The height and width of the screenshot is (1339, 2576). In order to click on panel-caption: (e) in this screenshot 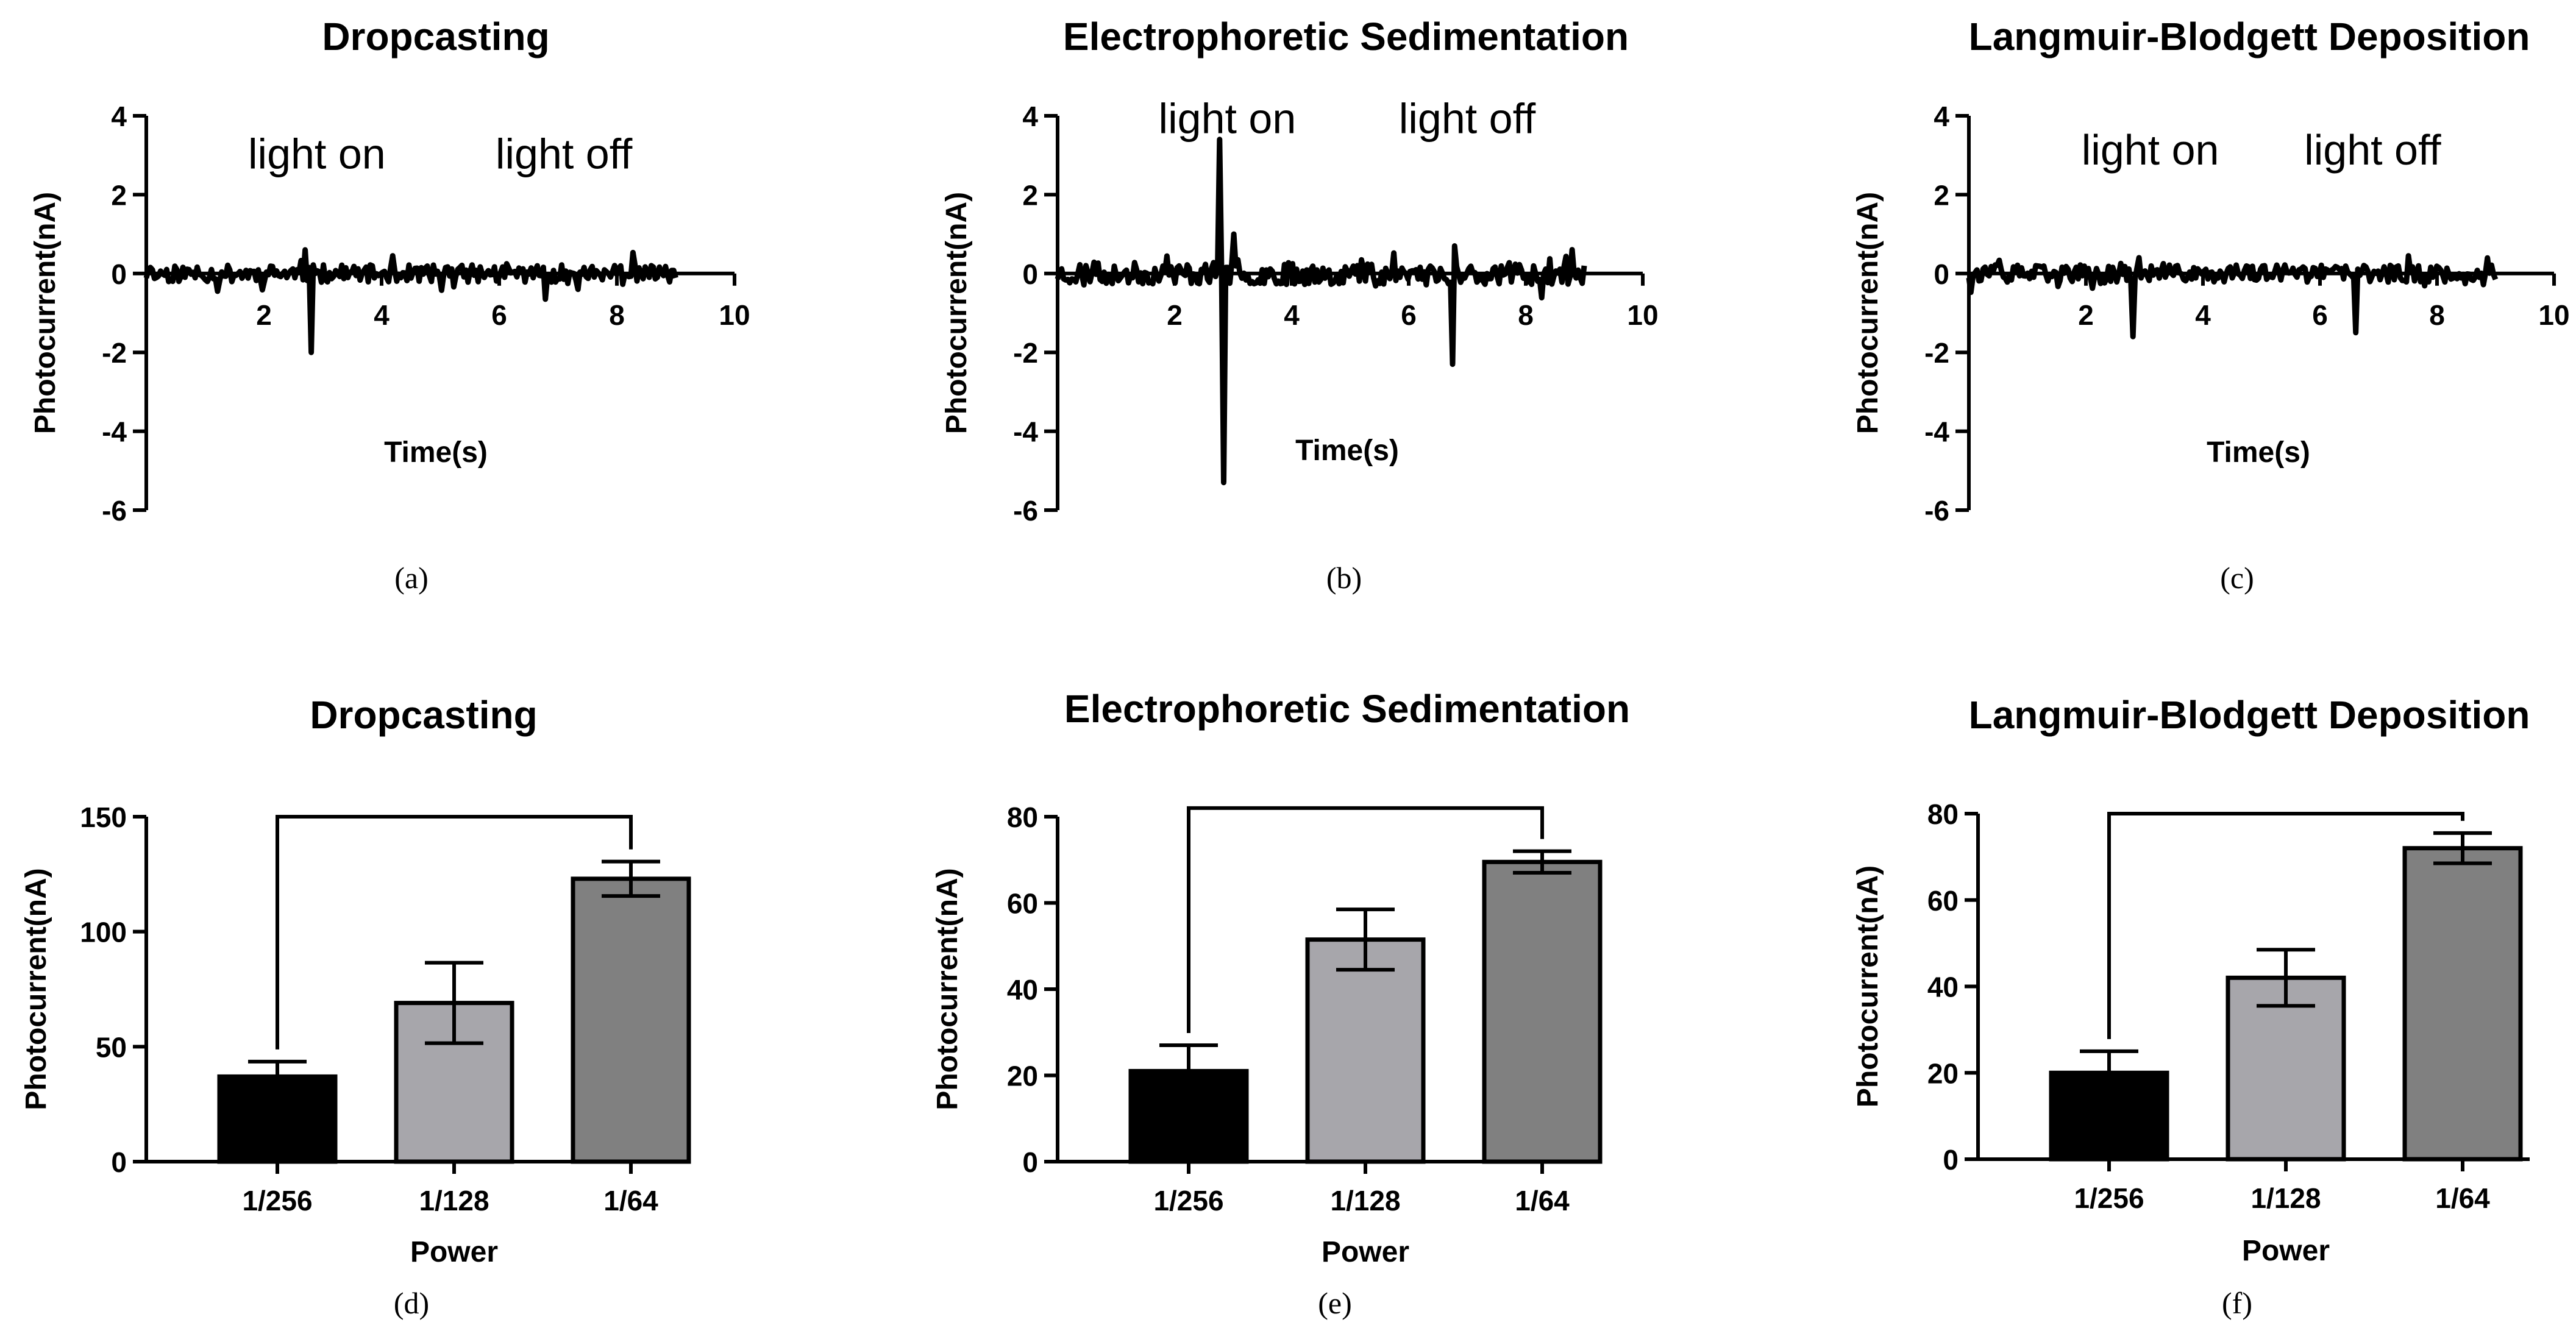, I will do `click(1335, 1303)`.